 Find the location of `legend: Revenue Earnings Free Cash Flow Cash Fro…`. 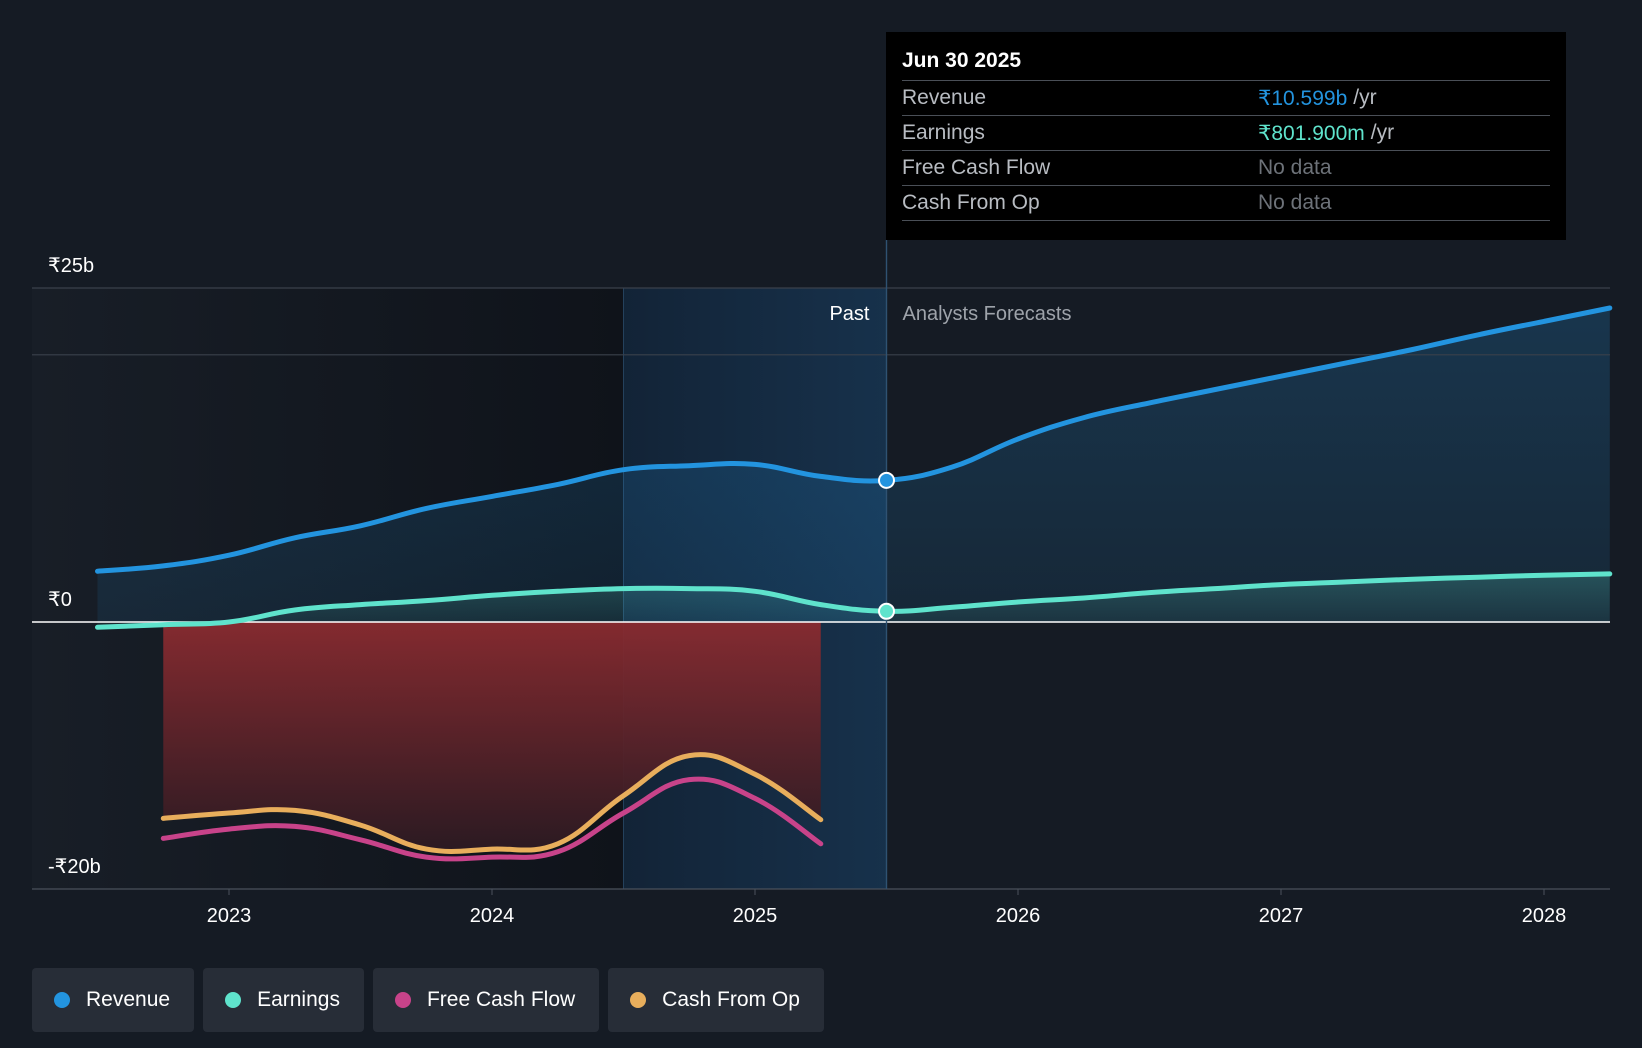

legend: Revenue Earnings Free Cash Flow Cash Fro… is located at coordinates (428, 1000).